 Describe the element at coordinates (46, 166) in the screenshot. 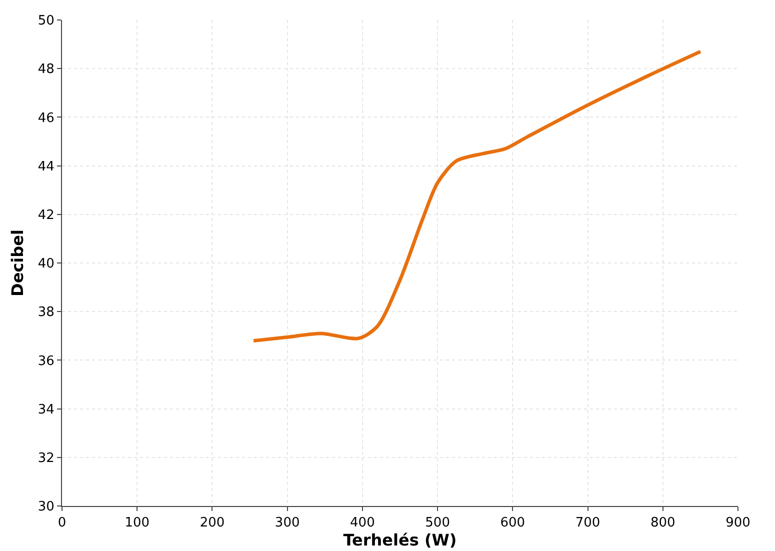

I see `y-tick-label: 44` at that location.